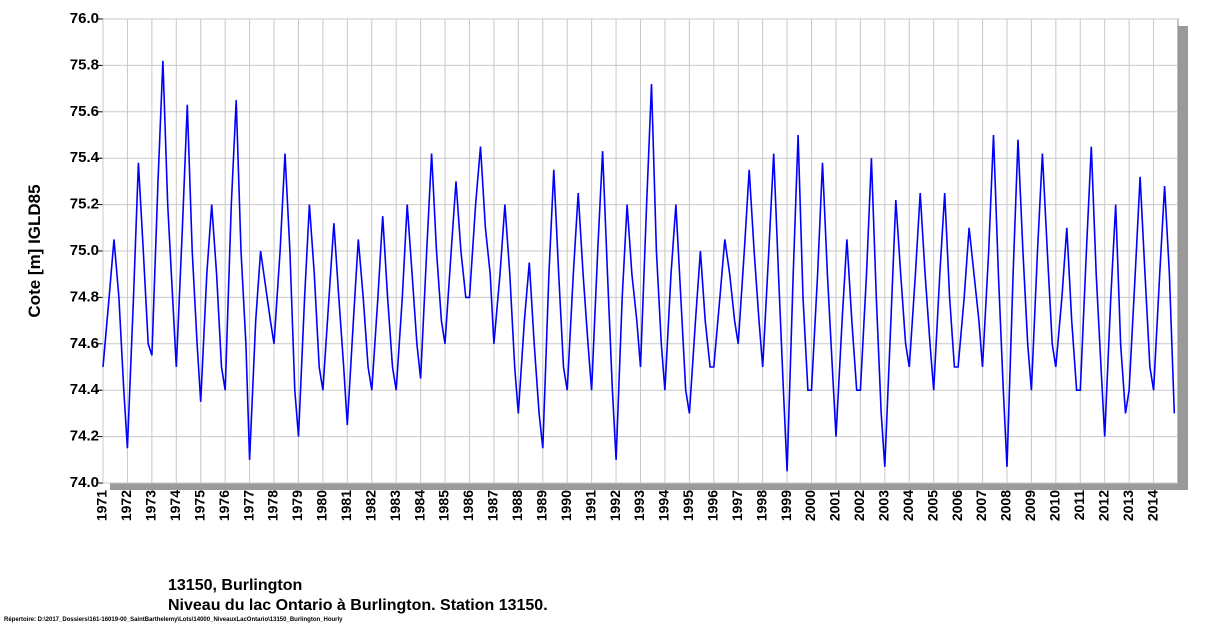 The image size is (1230, 629). Describe the element at coordinates (84, 436) in the screenshot. I see `y-tick-label: 74.2` at that location.